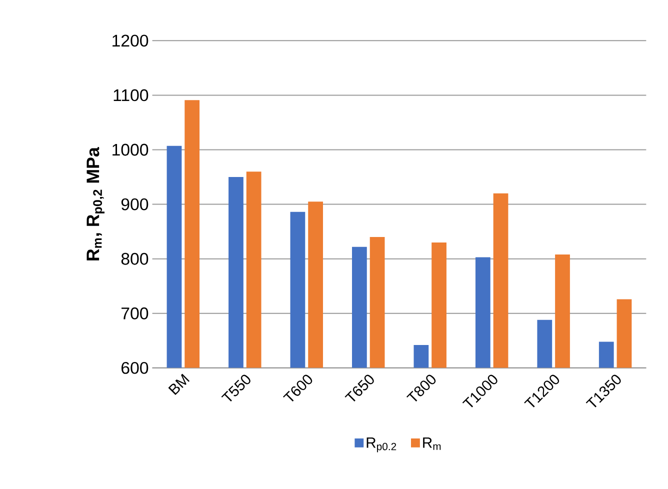 The width and height of the screenshot is (668, 489). Describe the element at coordinates (134, 258) in the screenshot. I see `y-tick-label: 800` at that location.